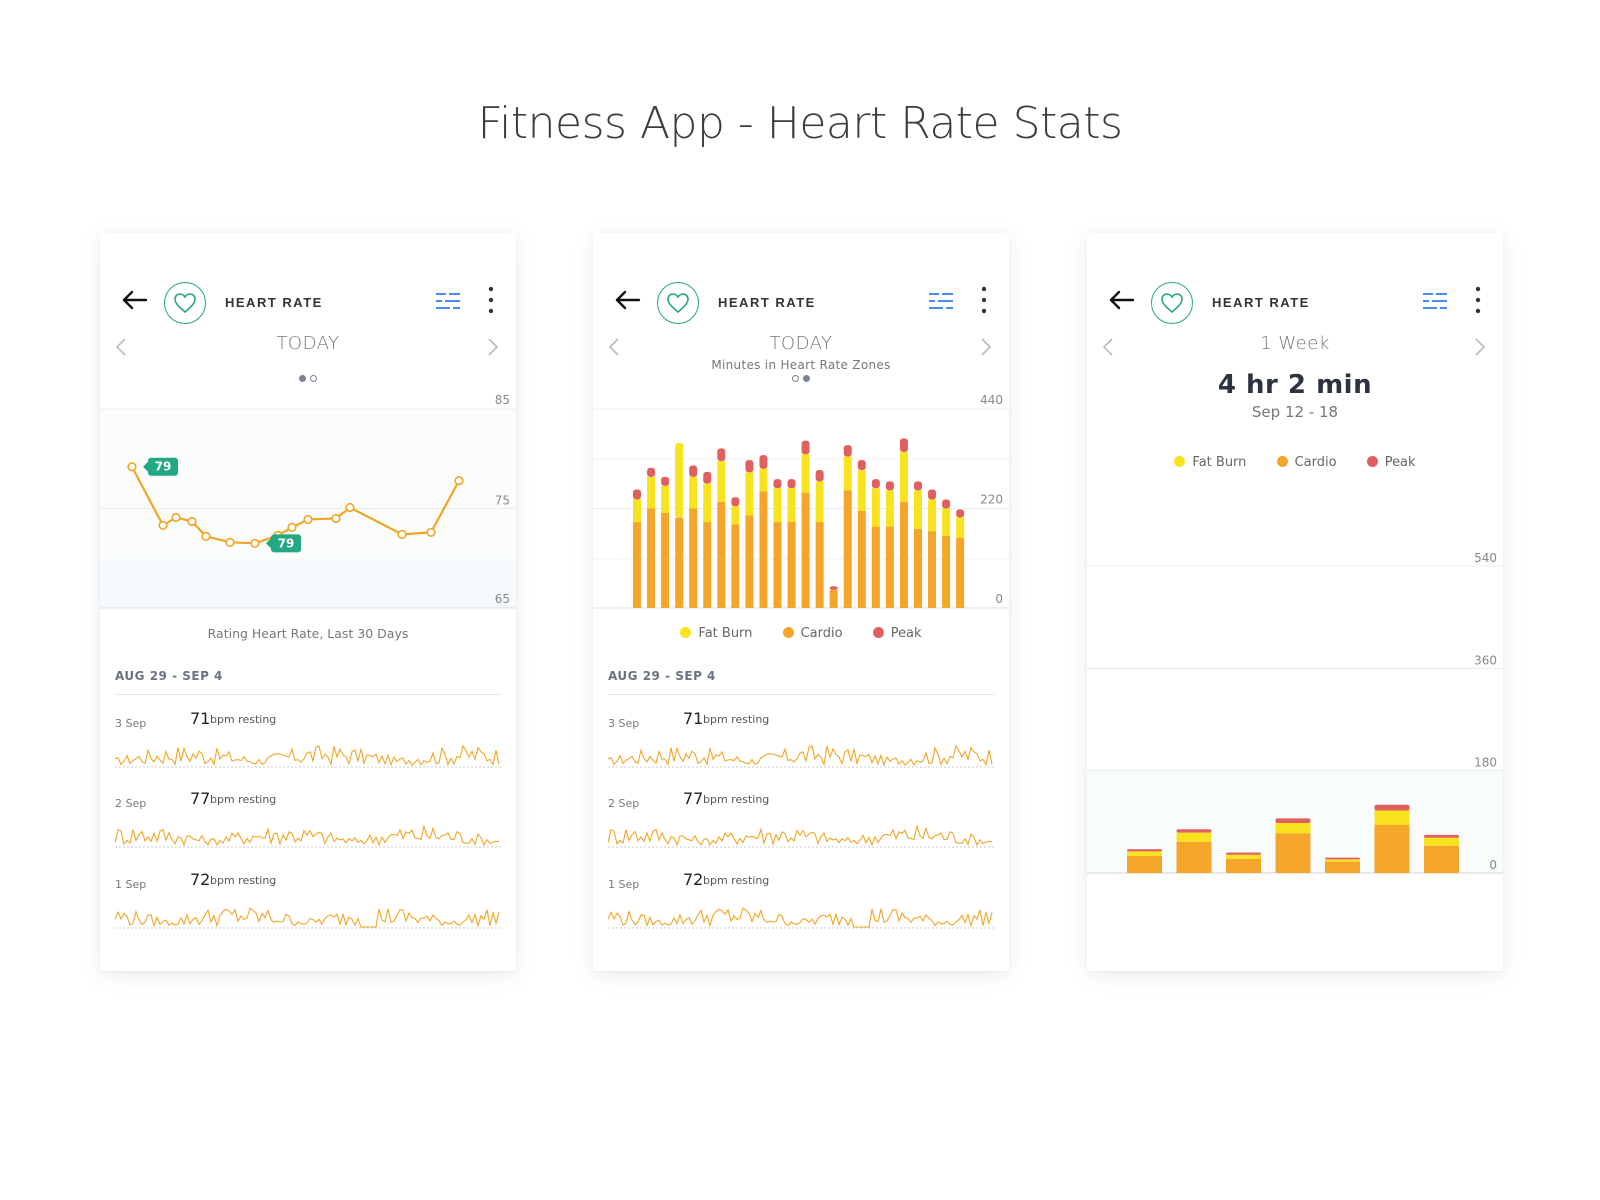  What do you see at coordinates (163, 467) in the screenshot?
I see `value-tag-label: 79` at bounding box center [163, 467].